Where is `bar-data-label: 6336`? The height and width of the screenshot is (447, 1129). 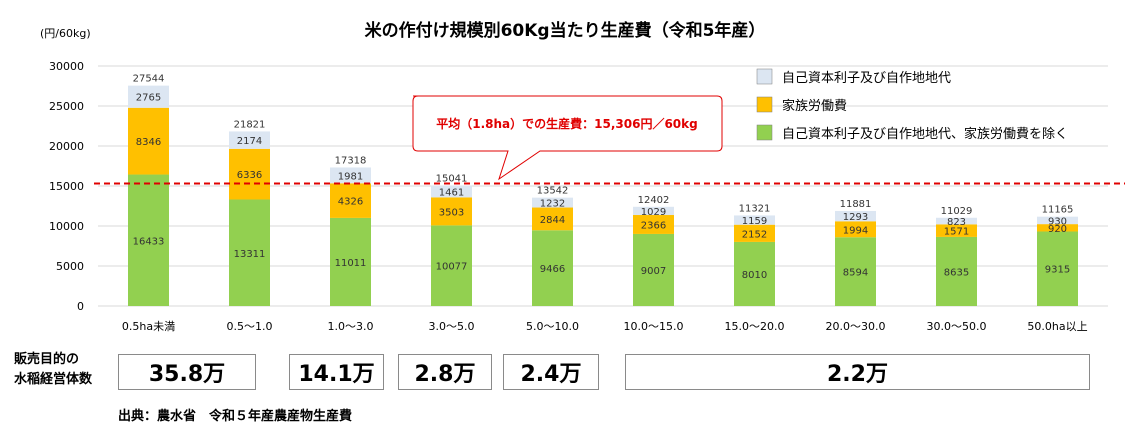 bar-data-label: 6336 is located at coordinates (249, 175).